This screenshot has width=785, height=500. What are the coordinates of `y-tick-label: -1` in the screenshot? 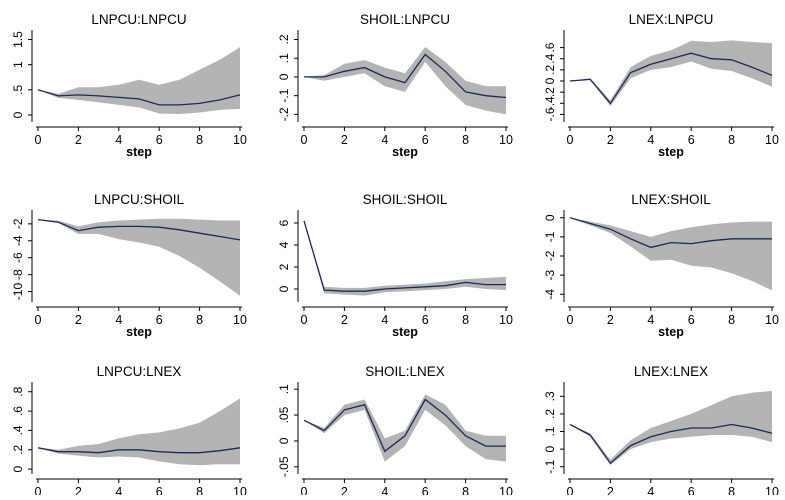 It's located at (550, 236).